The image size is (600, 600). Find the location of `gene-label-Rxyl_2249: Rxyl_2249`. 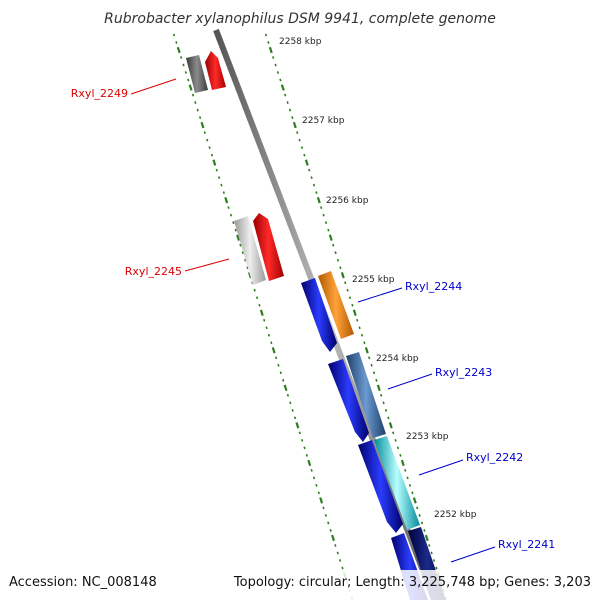

gene-label-Rxyl_2249: Rxyl_2249 is located at coordinates (99, 93).